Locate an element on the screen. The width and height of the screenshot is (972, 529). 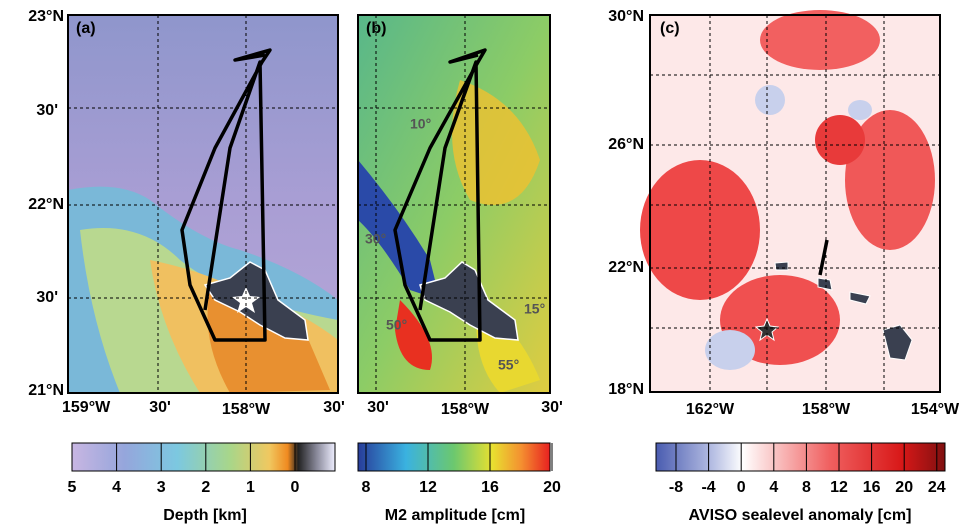
contour-label: 50° is located at coordinates (396, 325).